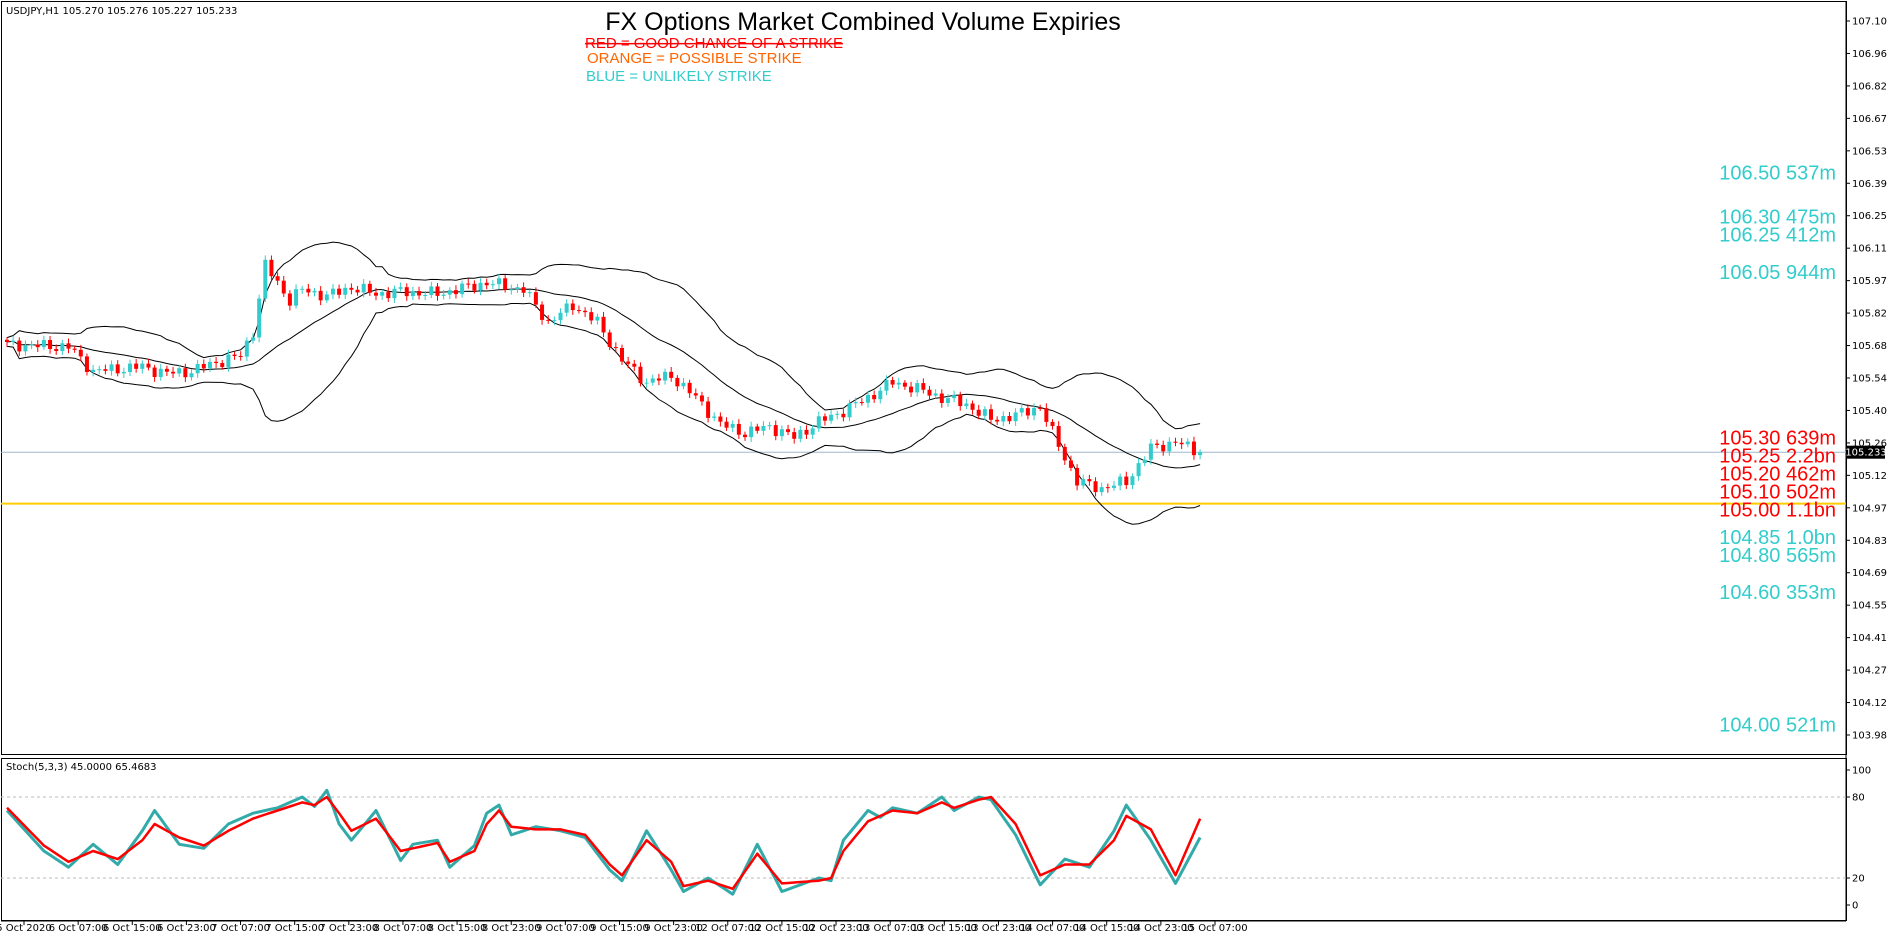  I want to click on time-tick-label: 7 Oct 23:00, so click(348, 928).